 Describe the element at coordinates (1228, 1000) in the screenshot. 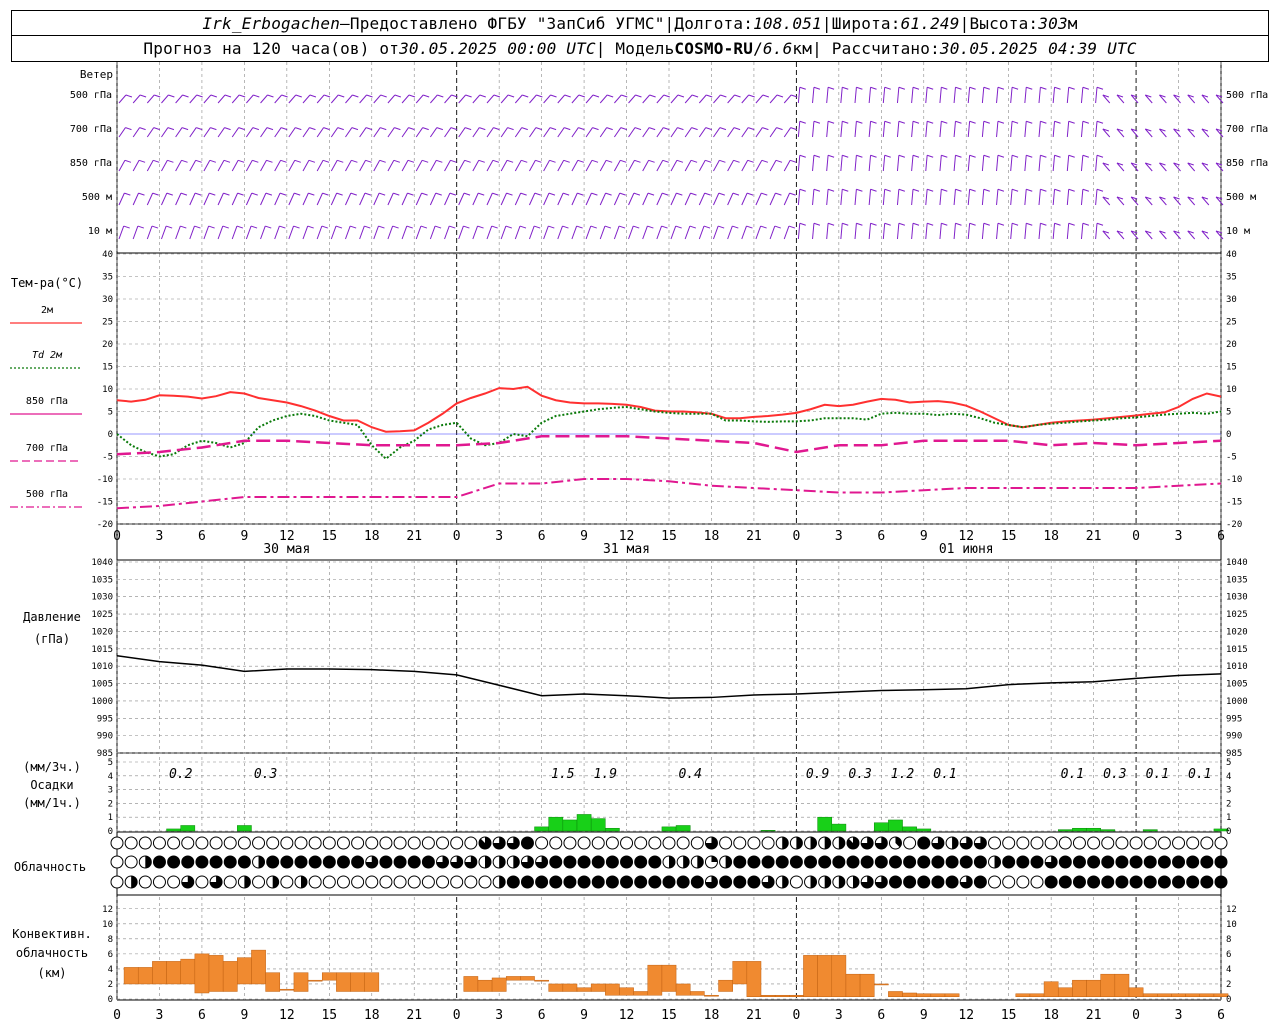

I see `y-tick-label: 0` at that location.